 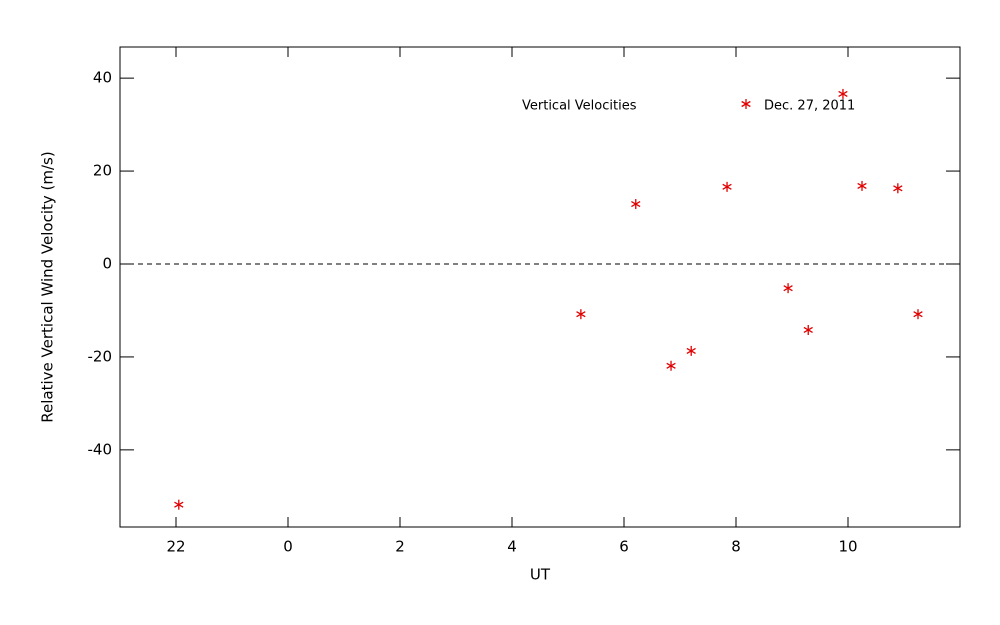 What do you see at coordinates (847, 547) in the screenshot?
I see `x-tick-label: 10` at bounding box center [847, 547].